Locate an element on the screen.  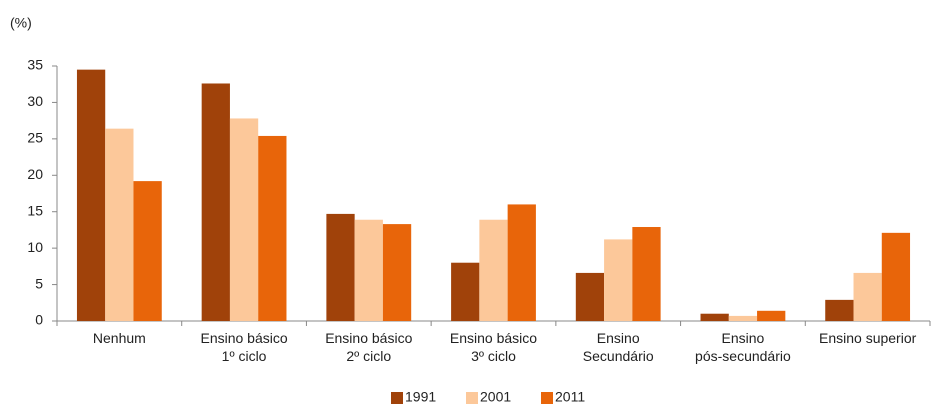
y-tick-label: 30 is located at coordinates (35, 101).